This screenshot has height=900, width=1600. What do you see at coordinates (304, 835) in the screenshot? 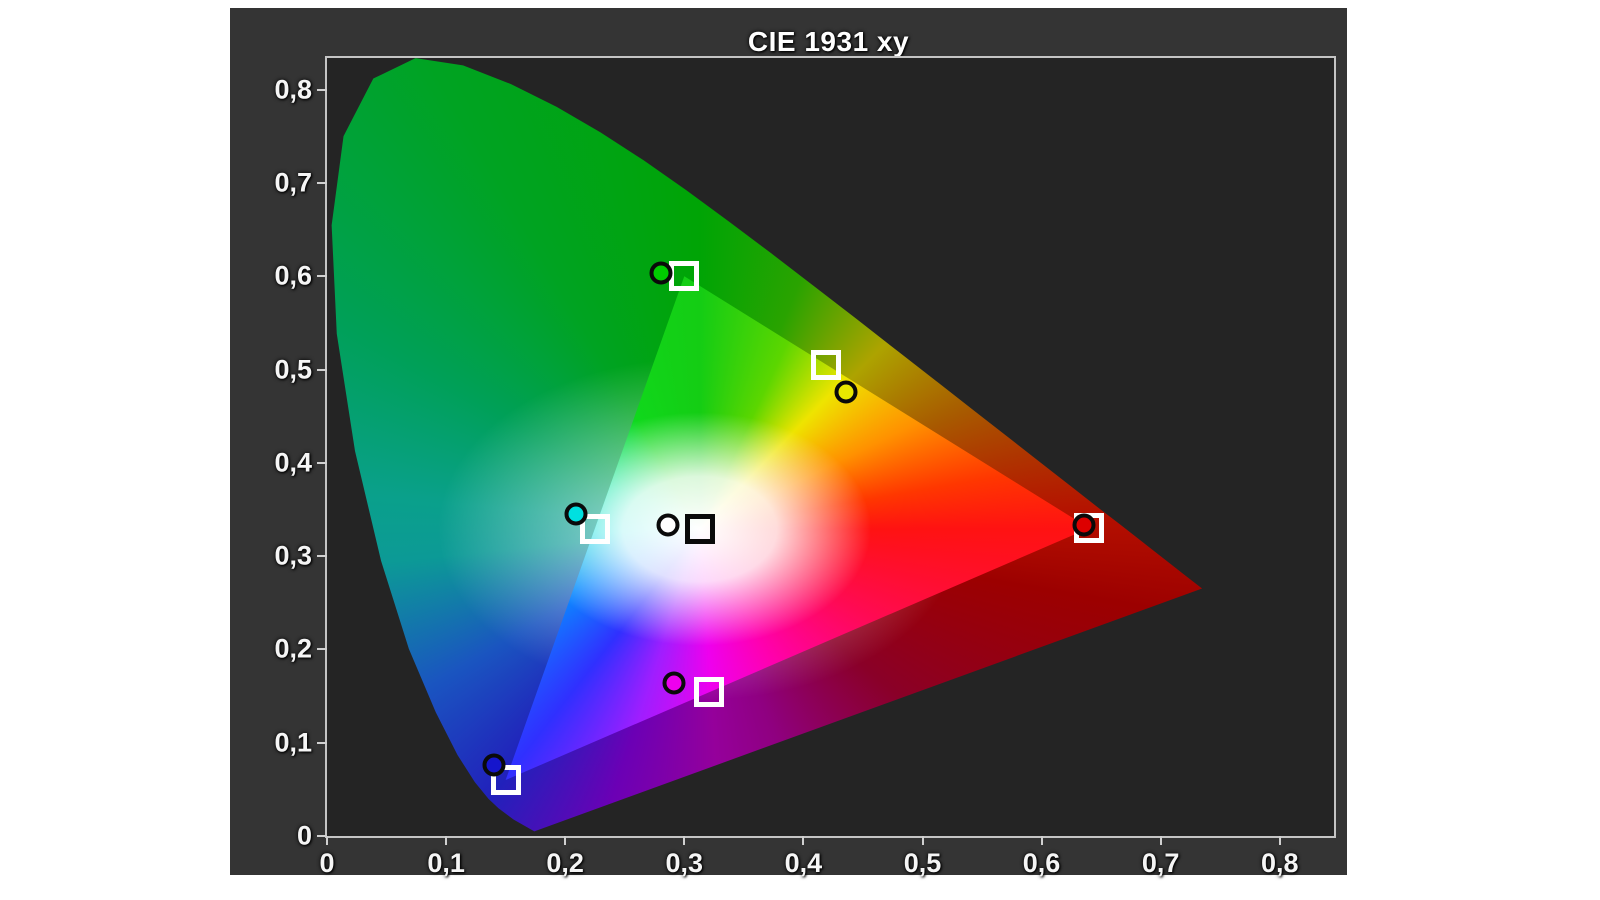
I see `y-axis-tick-label: 0` at bounding box center [304, 835].